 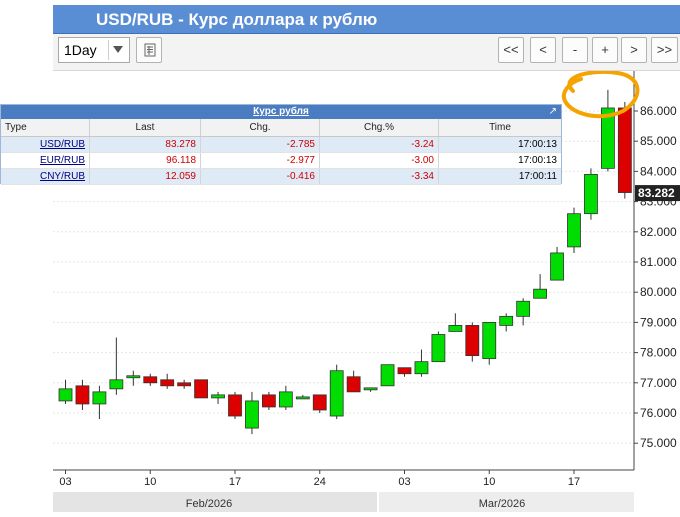 I want to click on scroll-last-button: >>, so click(x=664, y=50).